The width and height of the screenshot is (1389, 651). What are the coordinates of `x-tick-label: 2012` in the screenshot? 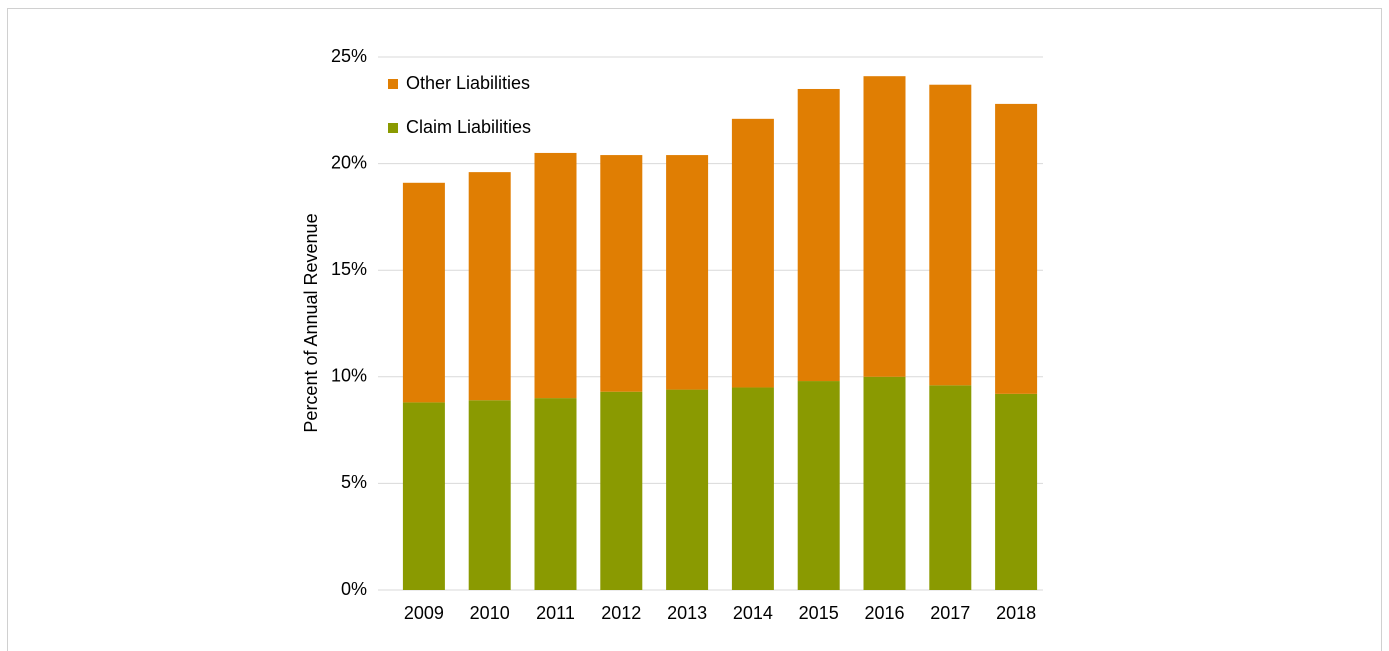 It's located at (621, 613).